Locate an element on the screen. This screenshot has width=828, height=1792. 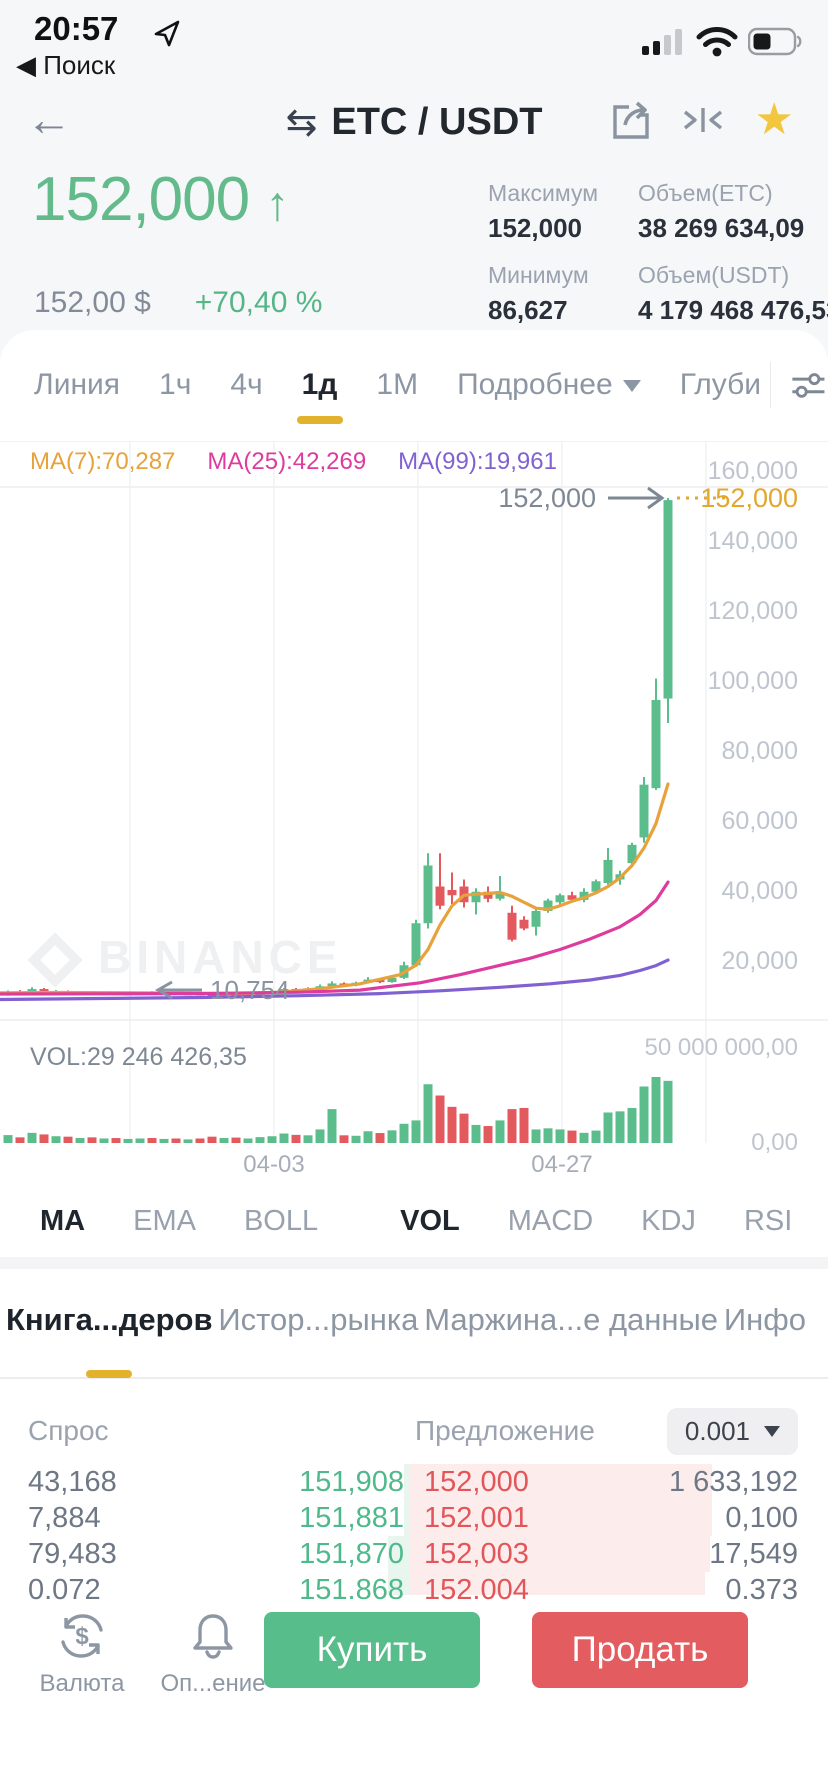
timeframe-tab-Глубин: Глубин is located at coordinates (721, 384).